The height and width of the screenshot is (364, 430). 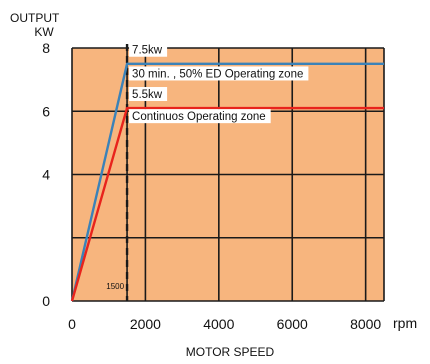 I want to click on x-axis-unit: rpm, so click(x=405, y=323).